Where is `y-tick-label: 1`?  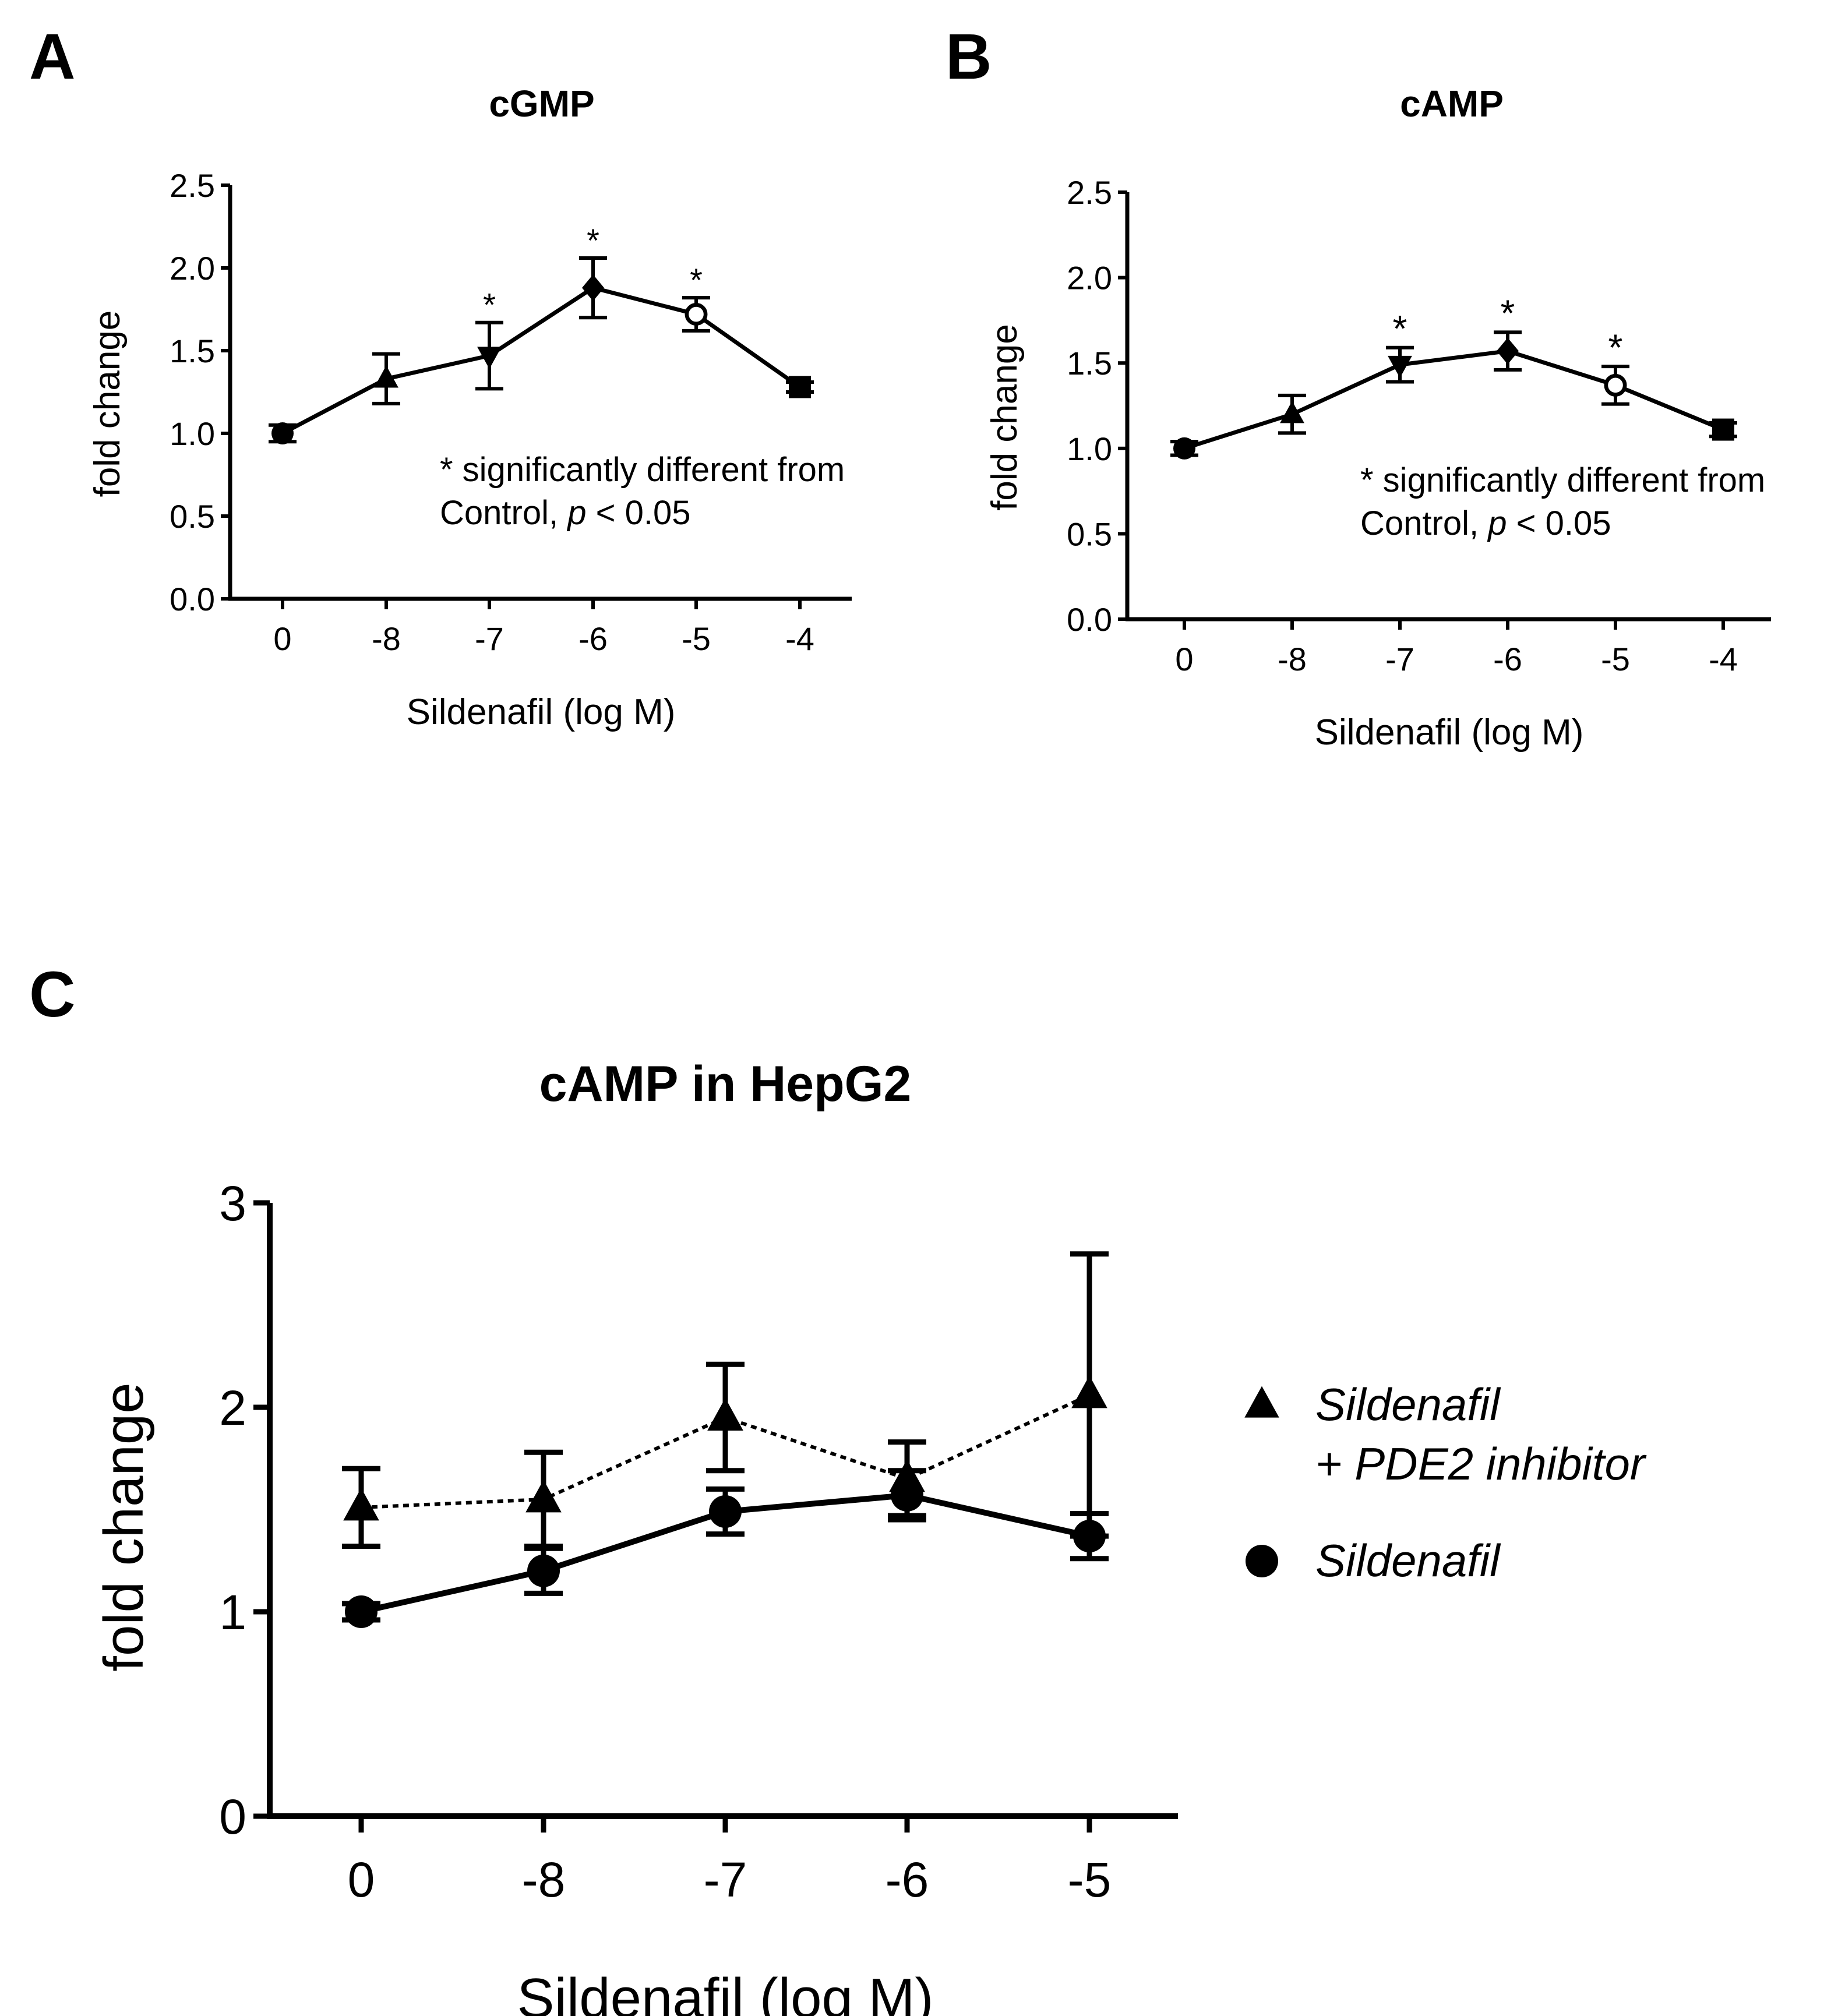
y-tick-label: 1 is located at coordinates (233, 1612).